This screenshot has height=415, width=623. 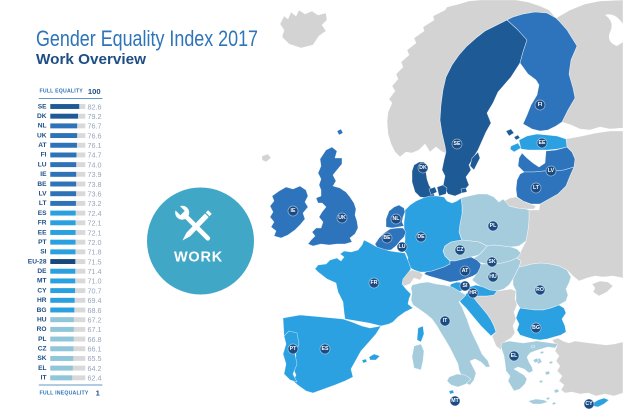 What do you see at coordinates (95, 174) in the screenshot?
I see `svg-text: 73.9` at bounding box center [95, 174].